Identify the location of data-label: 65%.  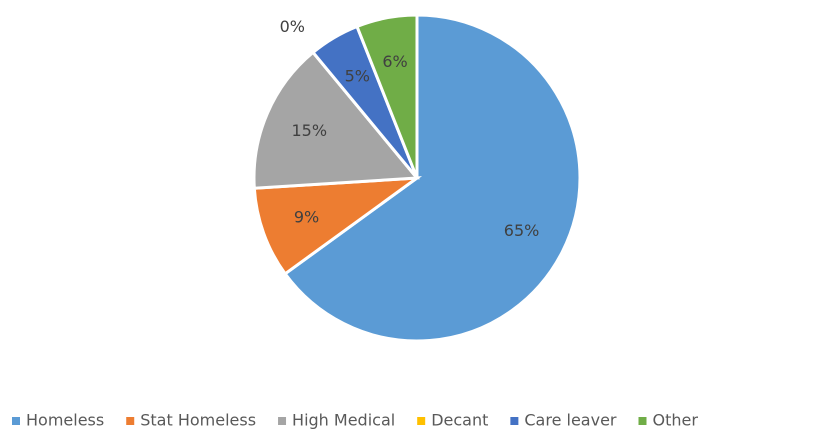
(522, 230).